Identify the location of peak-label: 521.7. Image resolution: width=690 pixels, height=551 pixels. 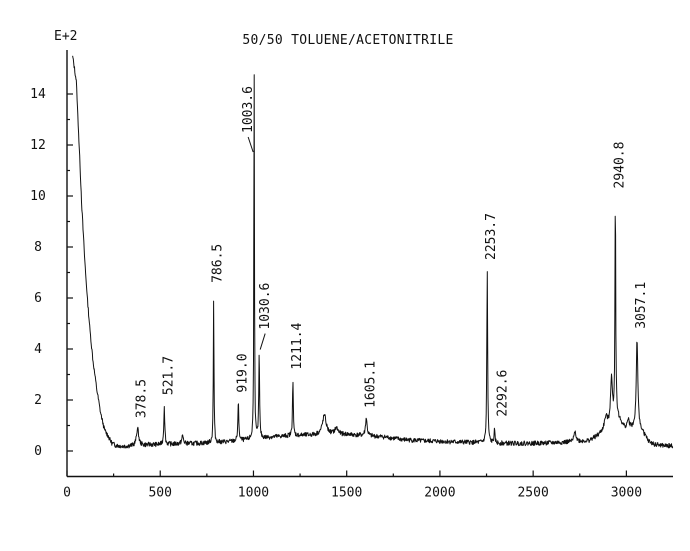
(168, 375).